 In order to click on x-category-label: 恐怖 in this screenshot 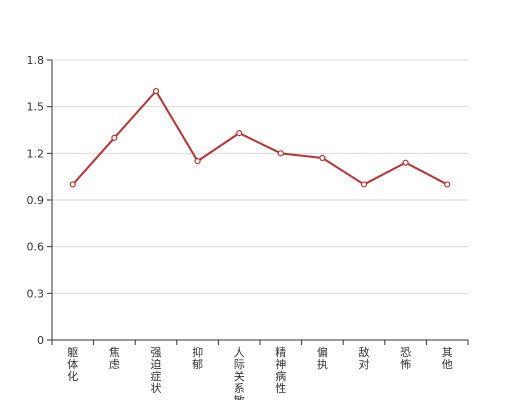, I will do `click(405, 358)`.